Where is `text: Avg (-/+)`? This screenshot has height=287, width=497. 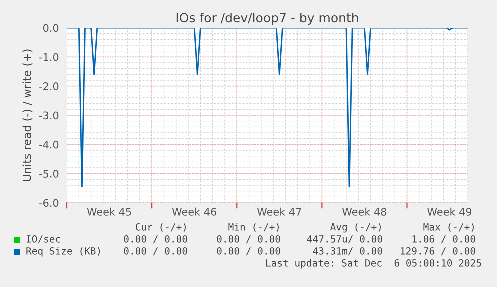 text: Avg (-/+) is located at coordinates (355, 228).